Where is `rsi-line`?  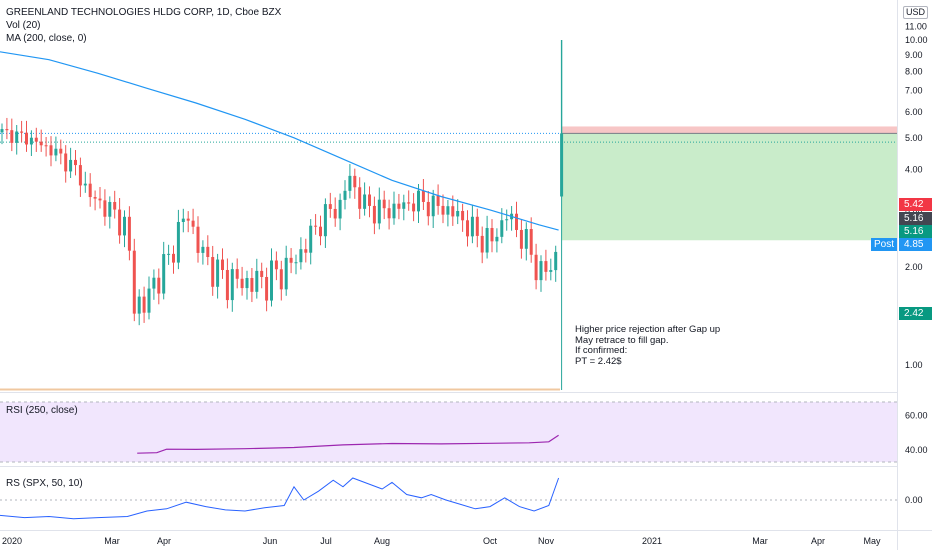
rsi-line is located at coordinates (348, 444).